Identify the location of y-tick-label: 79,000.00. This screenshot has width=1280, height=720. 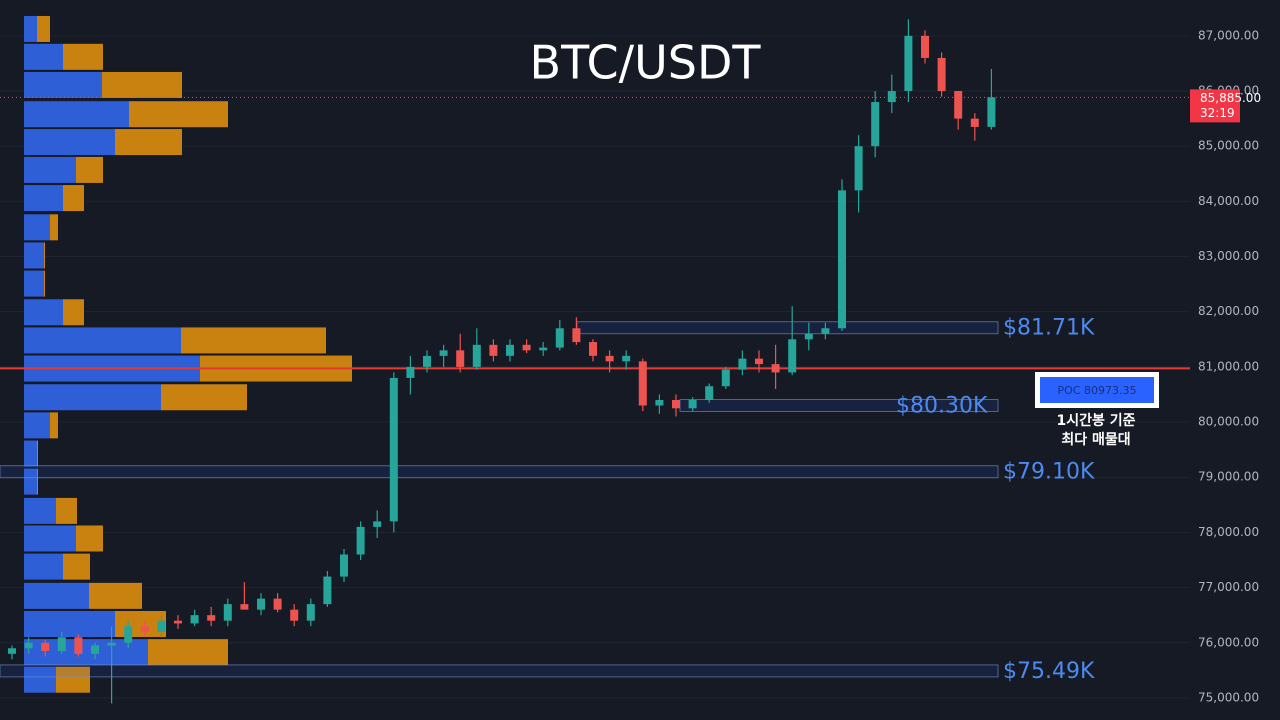
(1228, 477).